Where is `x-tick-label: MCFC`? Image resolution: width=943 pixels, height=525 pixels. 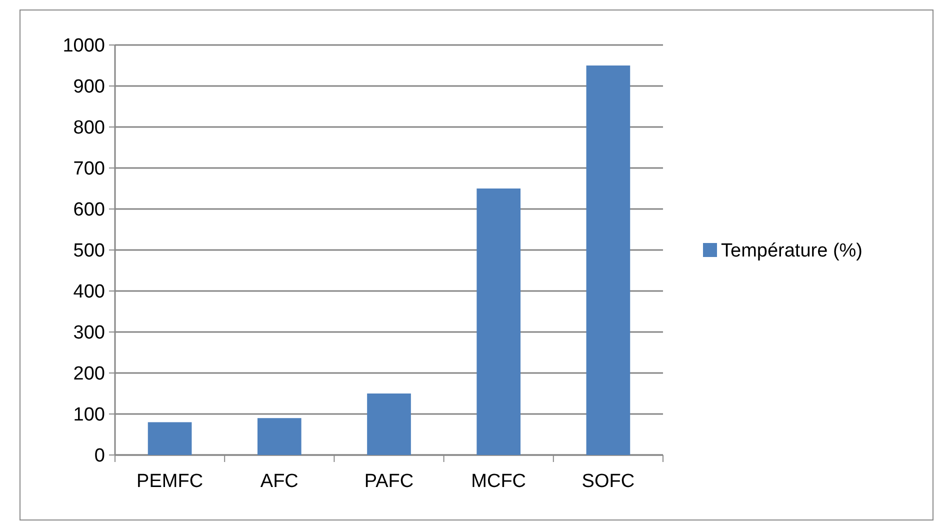 x-tick-label: MCFC is located at coordinates (498, 481).